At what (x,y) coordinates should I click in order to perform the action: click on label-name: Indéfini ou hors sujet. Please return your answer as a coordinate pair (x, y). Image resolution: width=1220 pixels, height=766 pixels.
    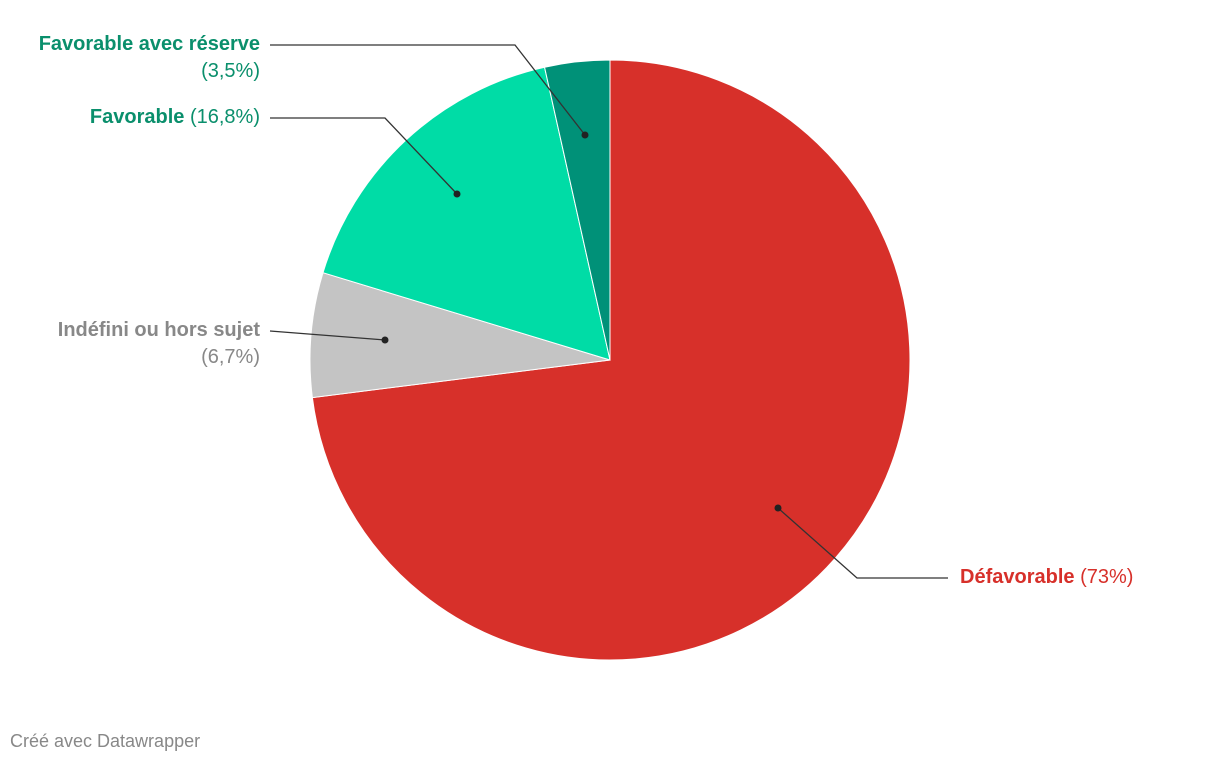
    Looking at the image, I should click on (159, 330).